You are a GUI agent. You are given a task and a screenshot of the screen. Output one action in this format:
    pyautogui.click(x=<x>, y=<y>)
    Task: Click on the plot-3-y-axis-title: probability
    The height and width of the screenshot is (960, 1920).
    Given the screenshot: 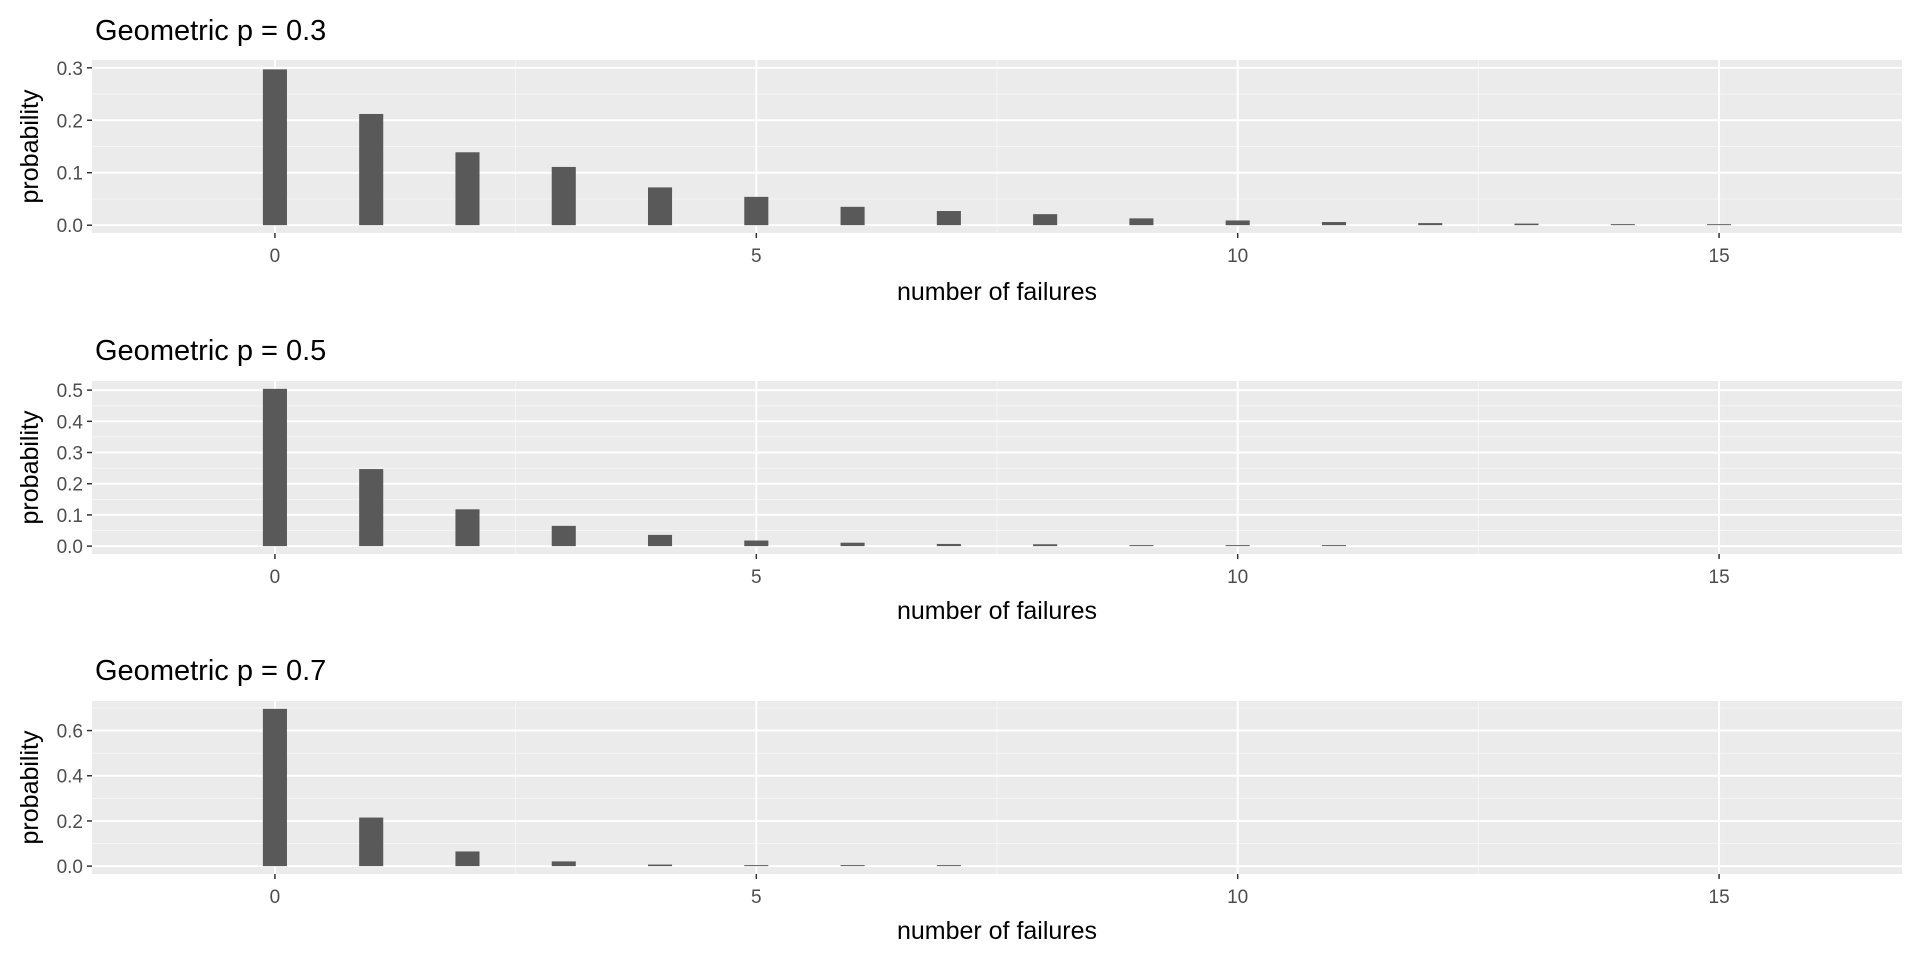 What is the action you would take?
    pyautogui.click(x=30, y=787)
    